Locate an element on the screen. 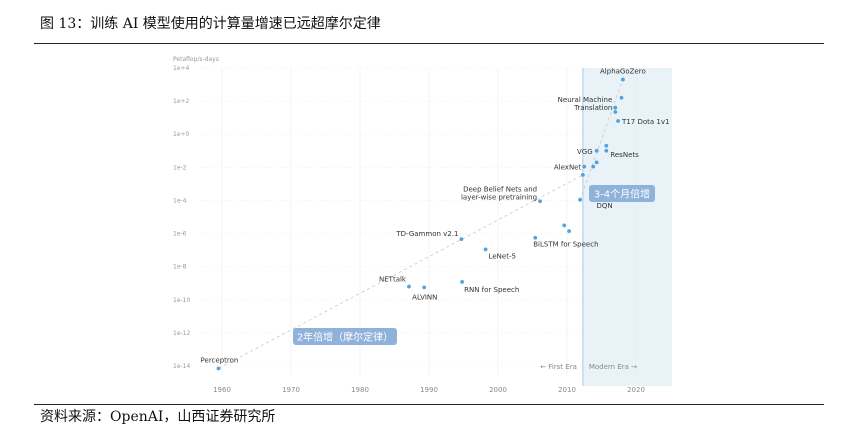 Image resolution: width=855 pixels, height=426 pixels. data-point-label-line: Neural Machine is located at coordinates (585, 100).